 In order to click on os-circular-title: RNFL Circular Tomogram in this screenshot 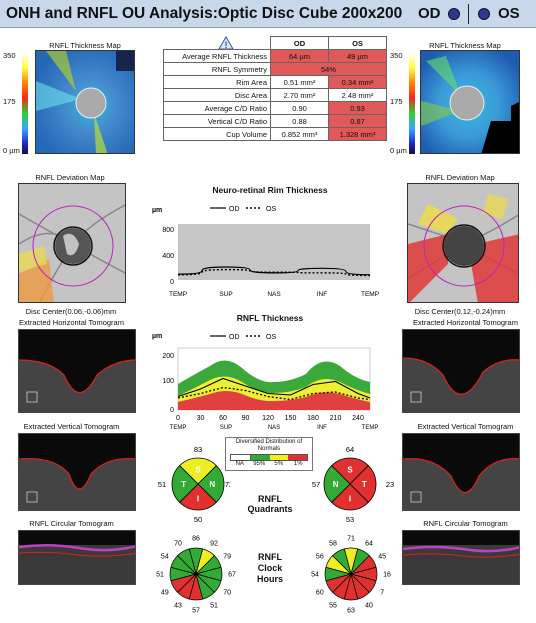, I will do `click(465, 523)`.